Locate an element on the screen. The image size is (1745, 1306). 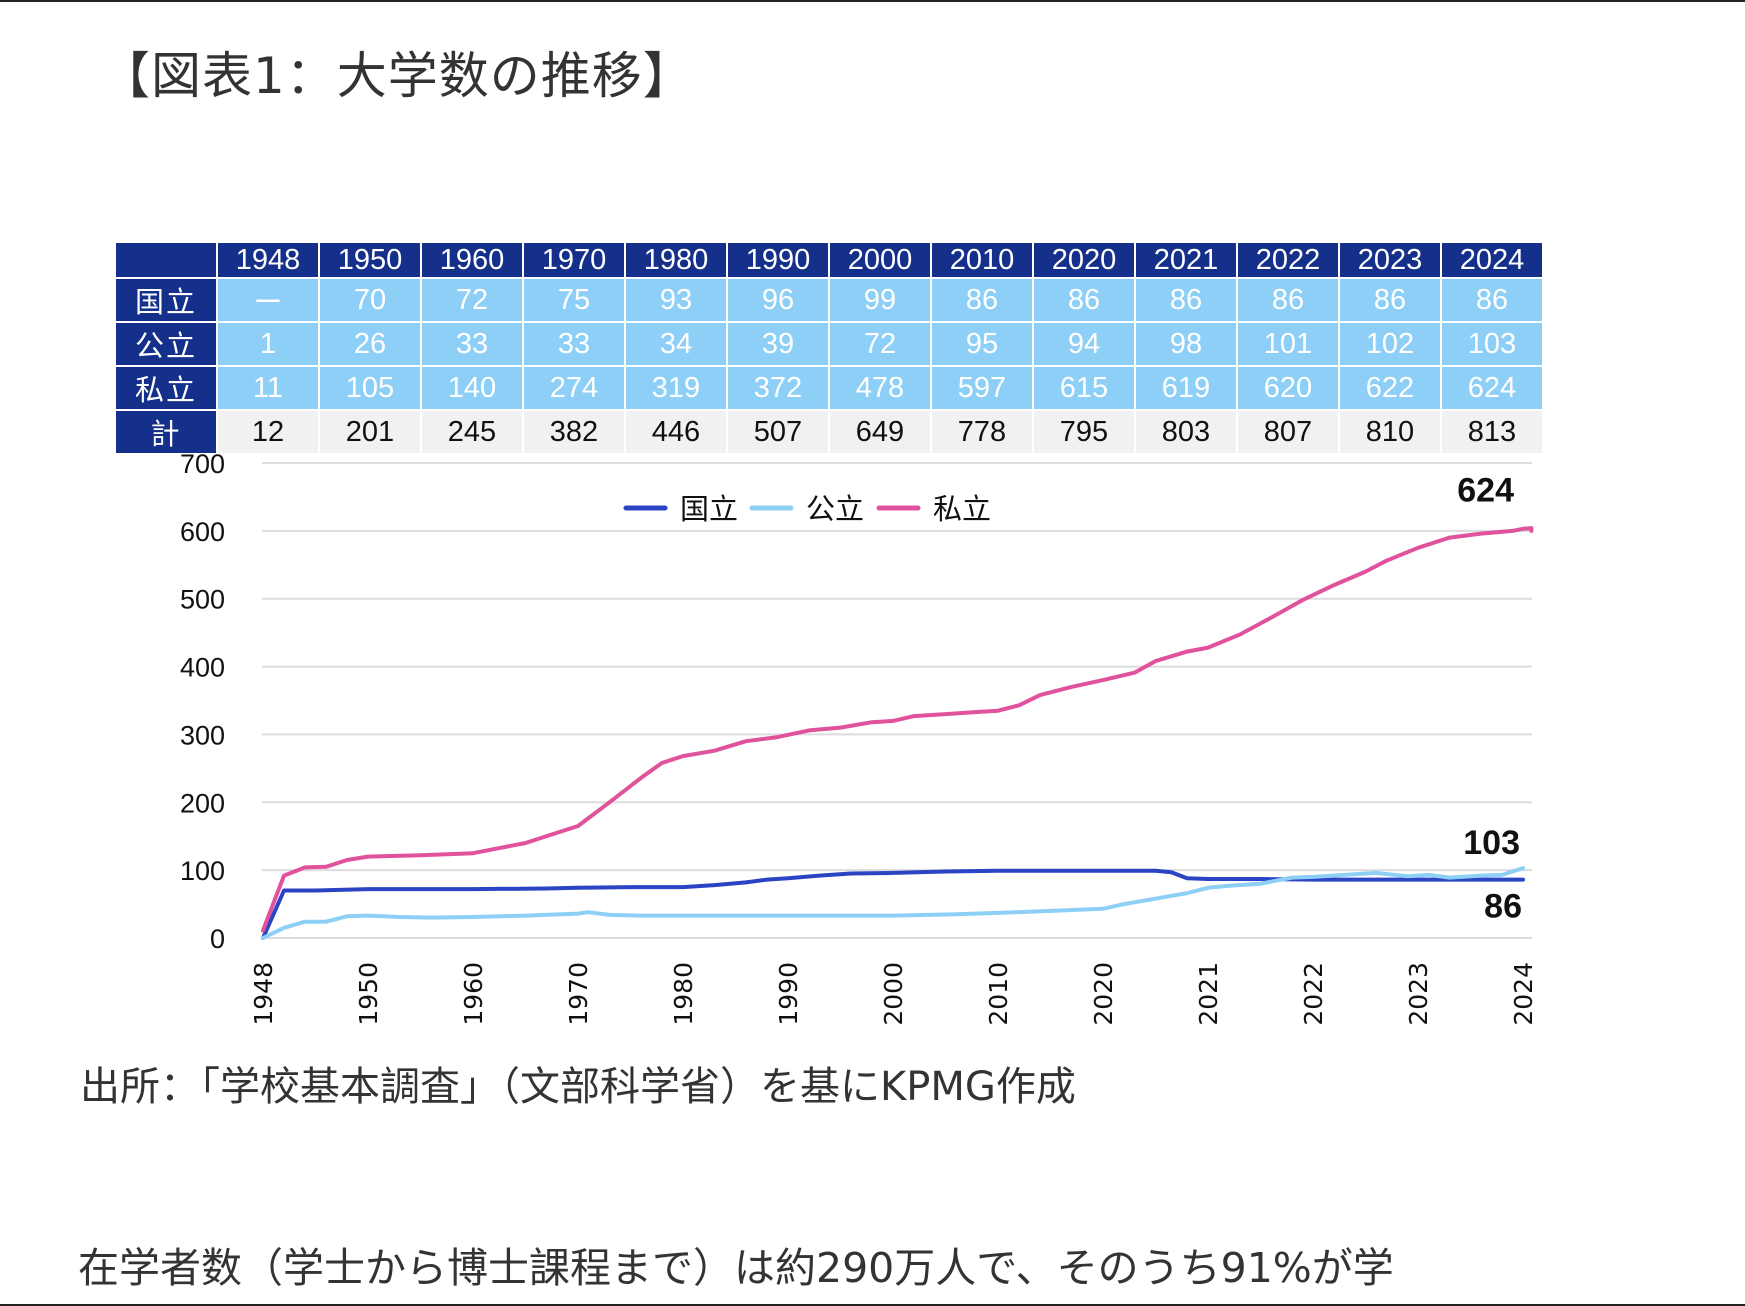
table-cell: 622 is located at coordinates (1390, 388).